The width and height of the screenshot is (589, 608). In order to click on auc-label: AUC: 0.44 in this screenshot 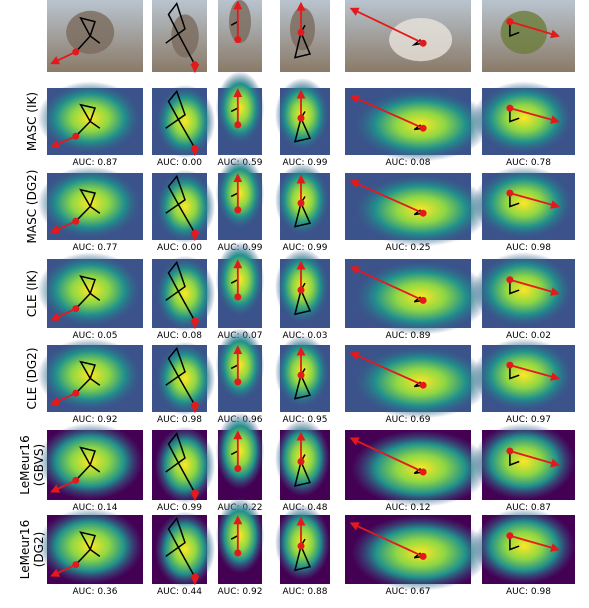, I will do `click(179, 592)`.